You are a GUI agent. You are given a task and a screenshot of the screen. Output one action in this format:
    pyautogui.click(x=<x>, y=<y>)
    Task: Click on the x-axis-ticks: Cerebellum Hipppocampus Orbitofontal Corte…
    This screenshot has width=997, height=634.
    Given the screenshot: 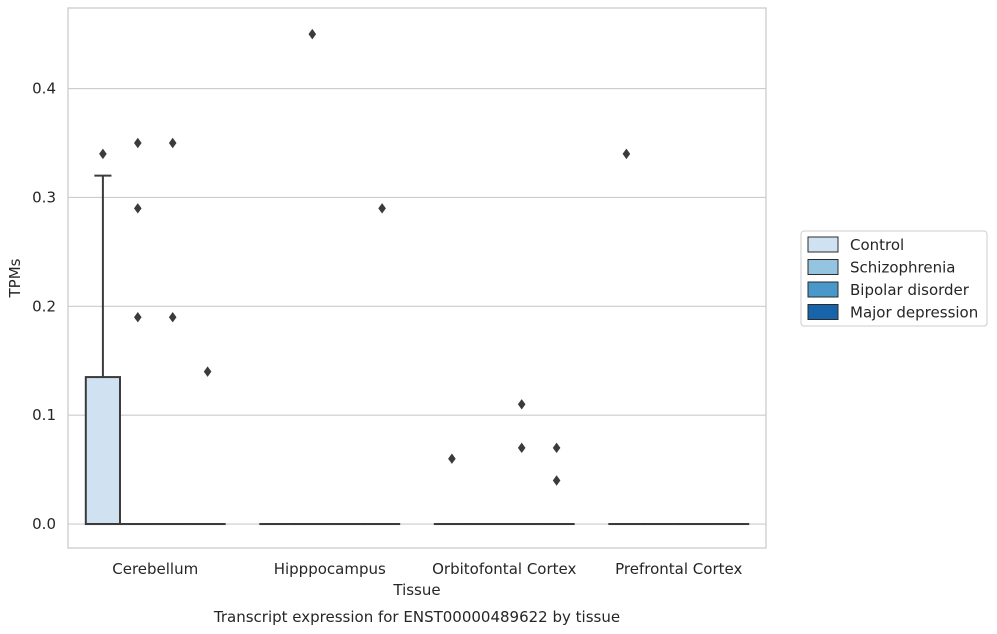 What is the action you would take?
    pyautogui.click(x=427, y=569)
    